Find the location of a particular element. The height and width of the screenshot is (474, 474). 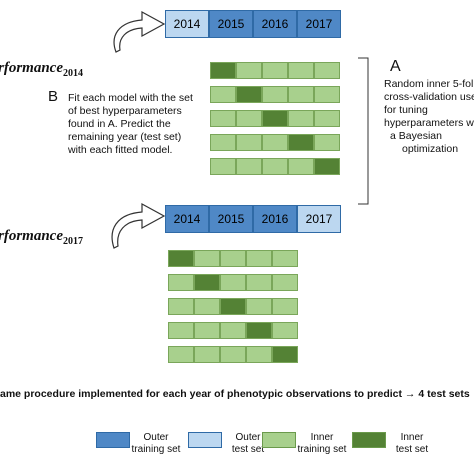

text-b-line: found in A. Predict the is located at coordinates (119, 124).